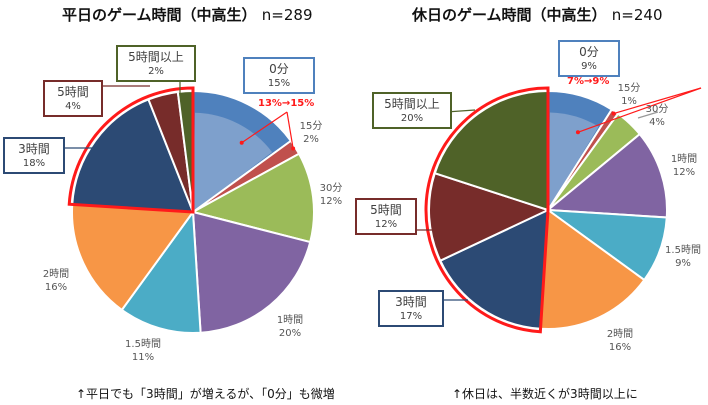 The image size is (708, 405). Describe the element at coordinates (287, 15) in the screenshot. I see `sample-size: n=289` at that location.